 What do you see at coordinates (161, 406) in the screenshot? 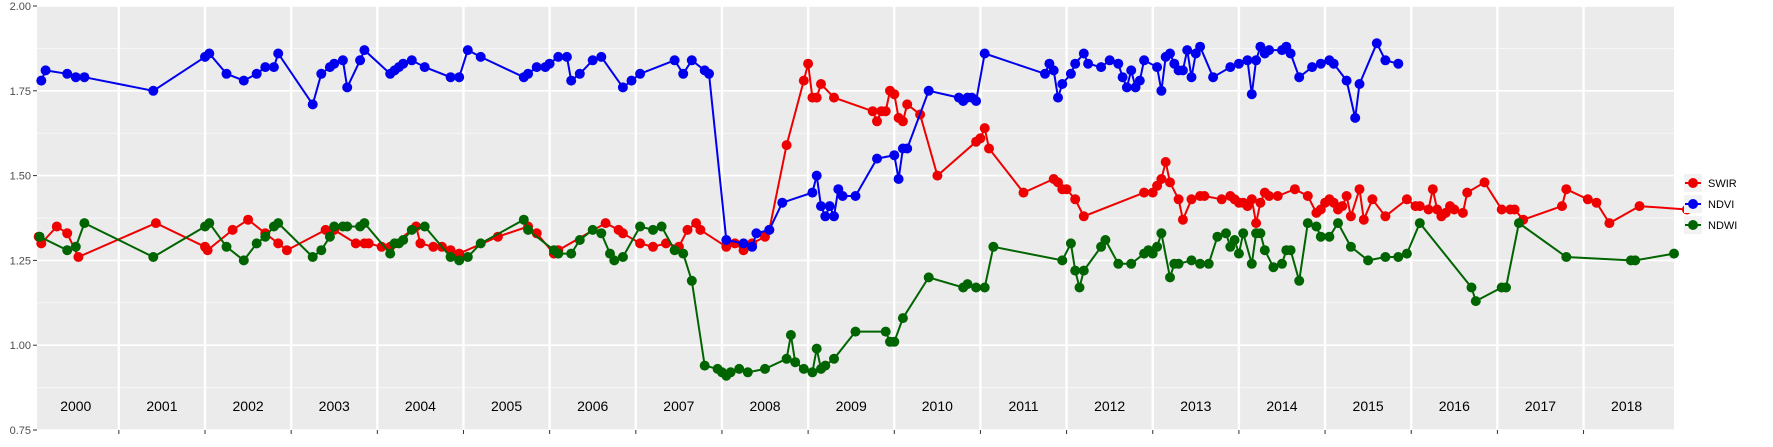
I see `year-label: 2001` at bounding box center [161, 406].